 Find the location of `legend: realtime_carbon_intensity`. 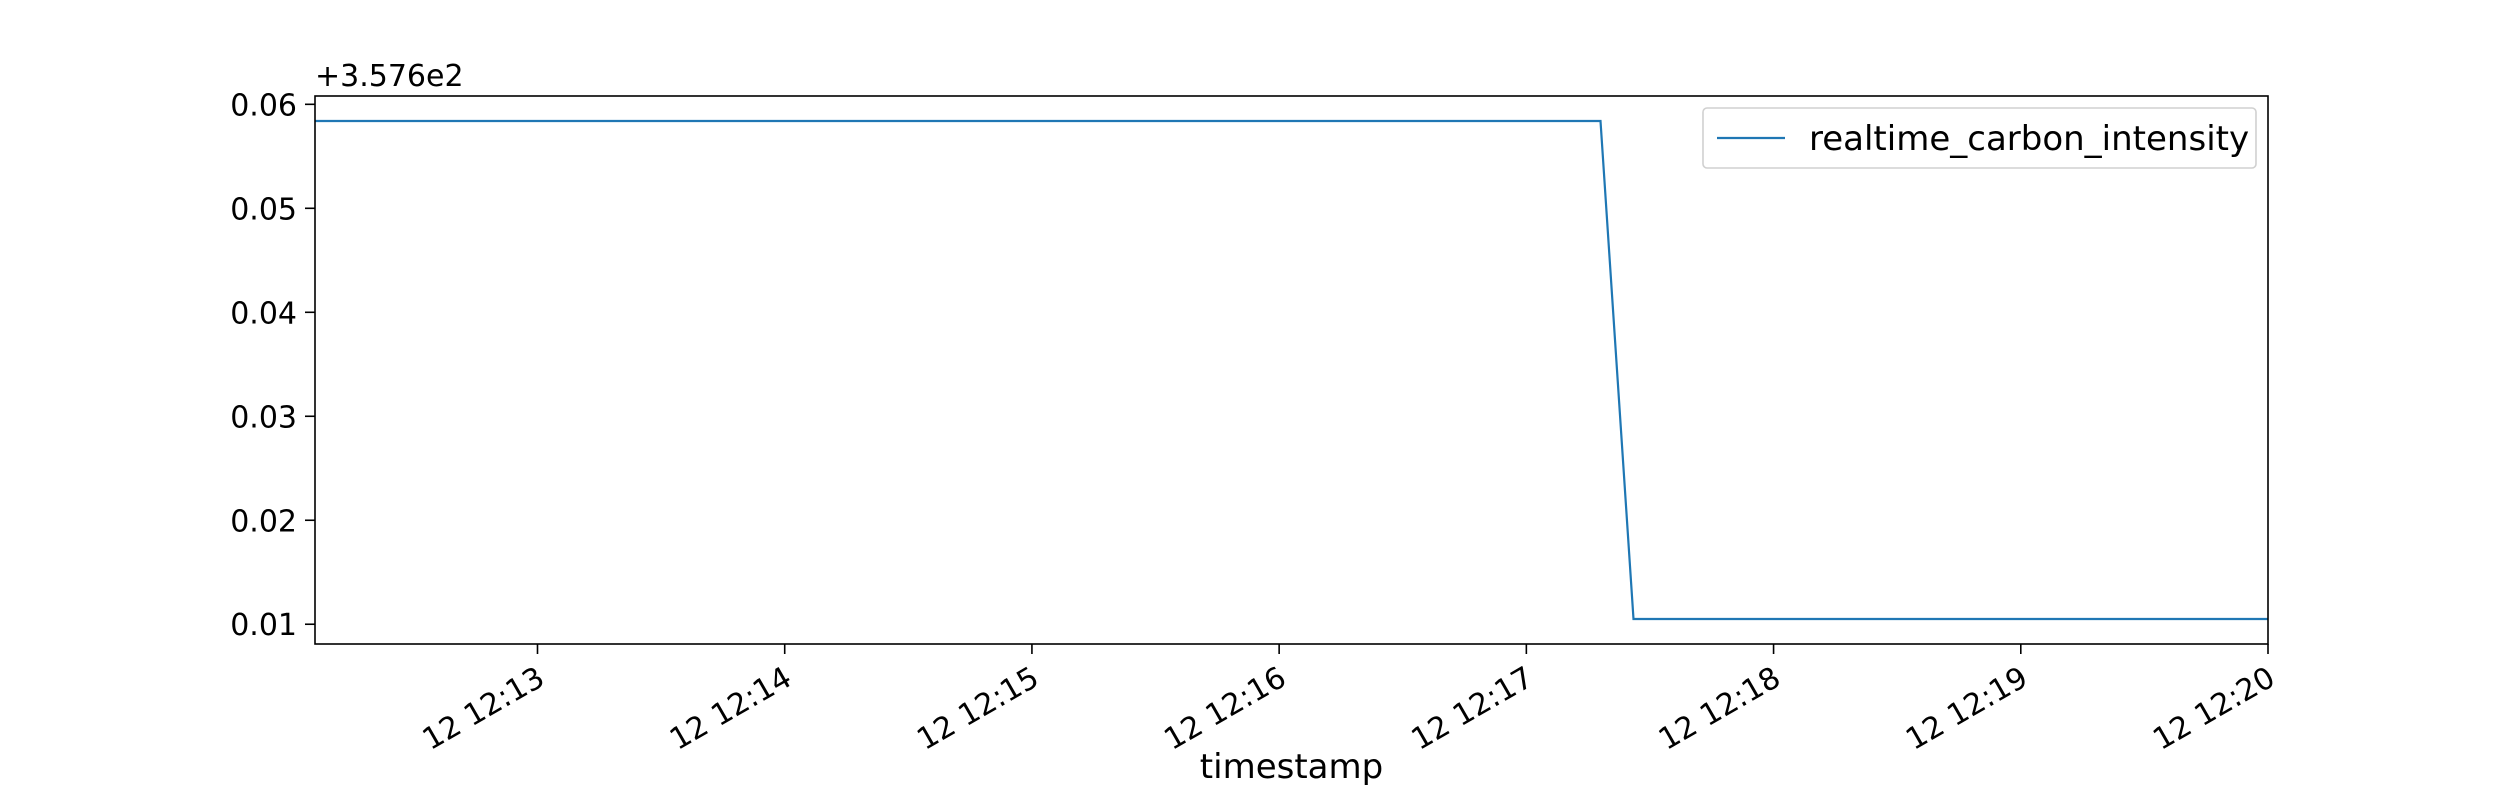

legend: realtime_carbon_intensity is located at coordinates (1979, 138).